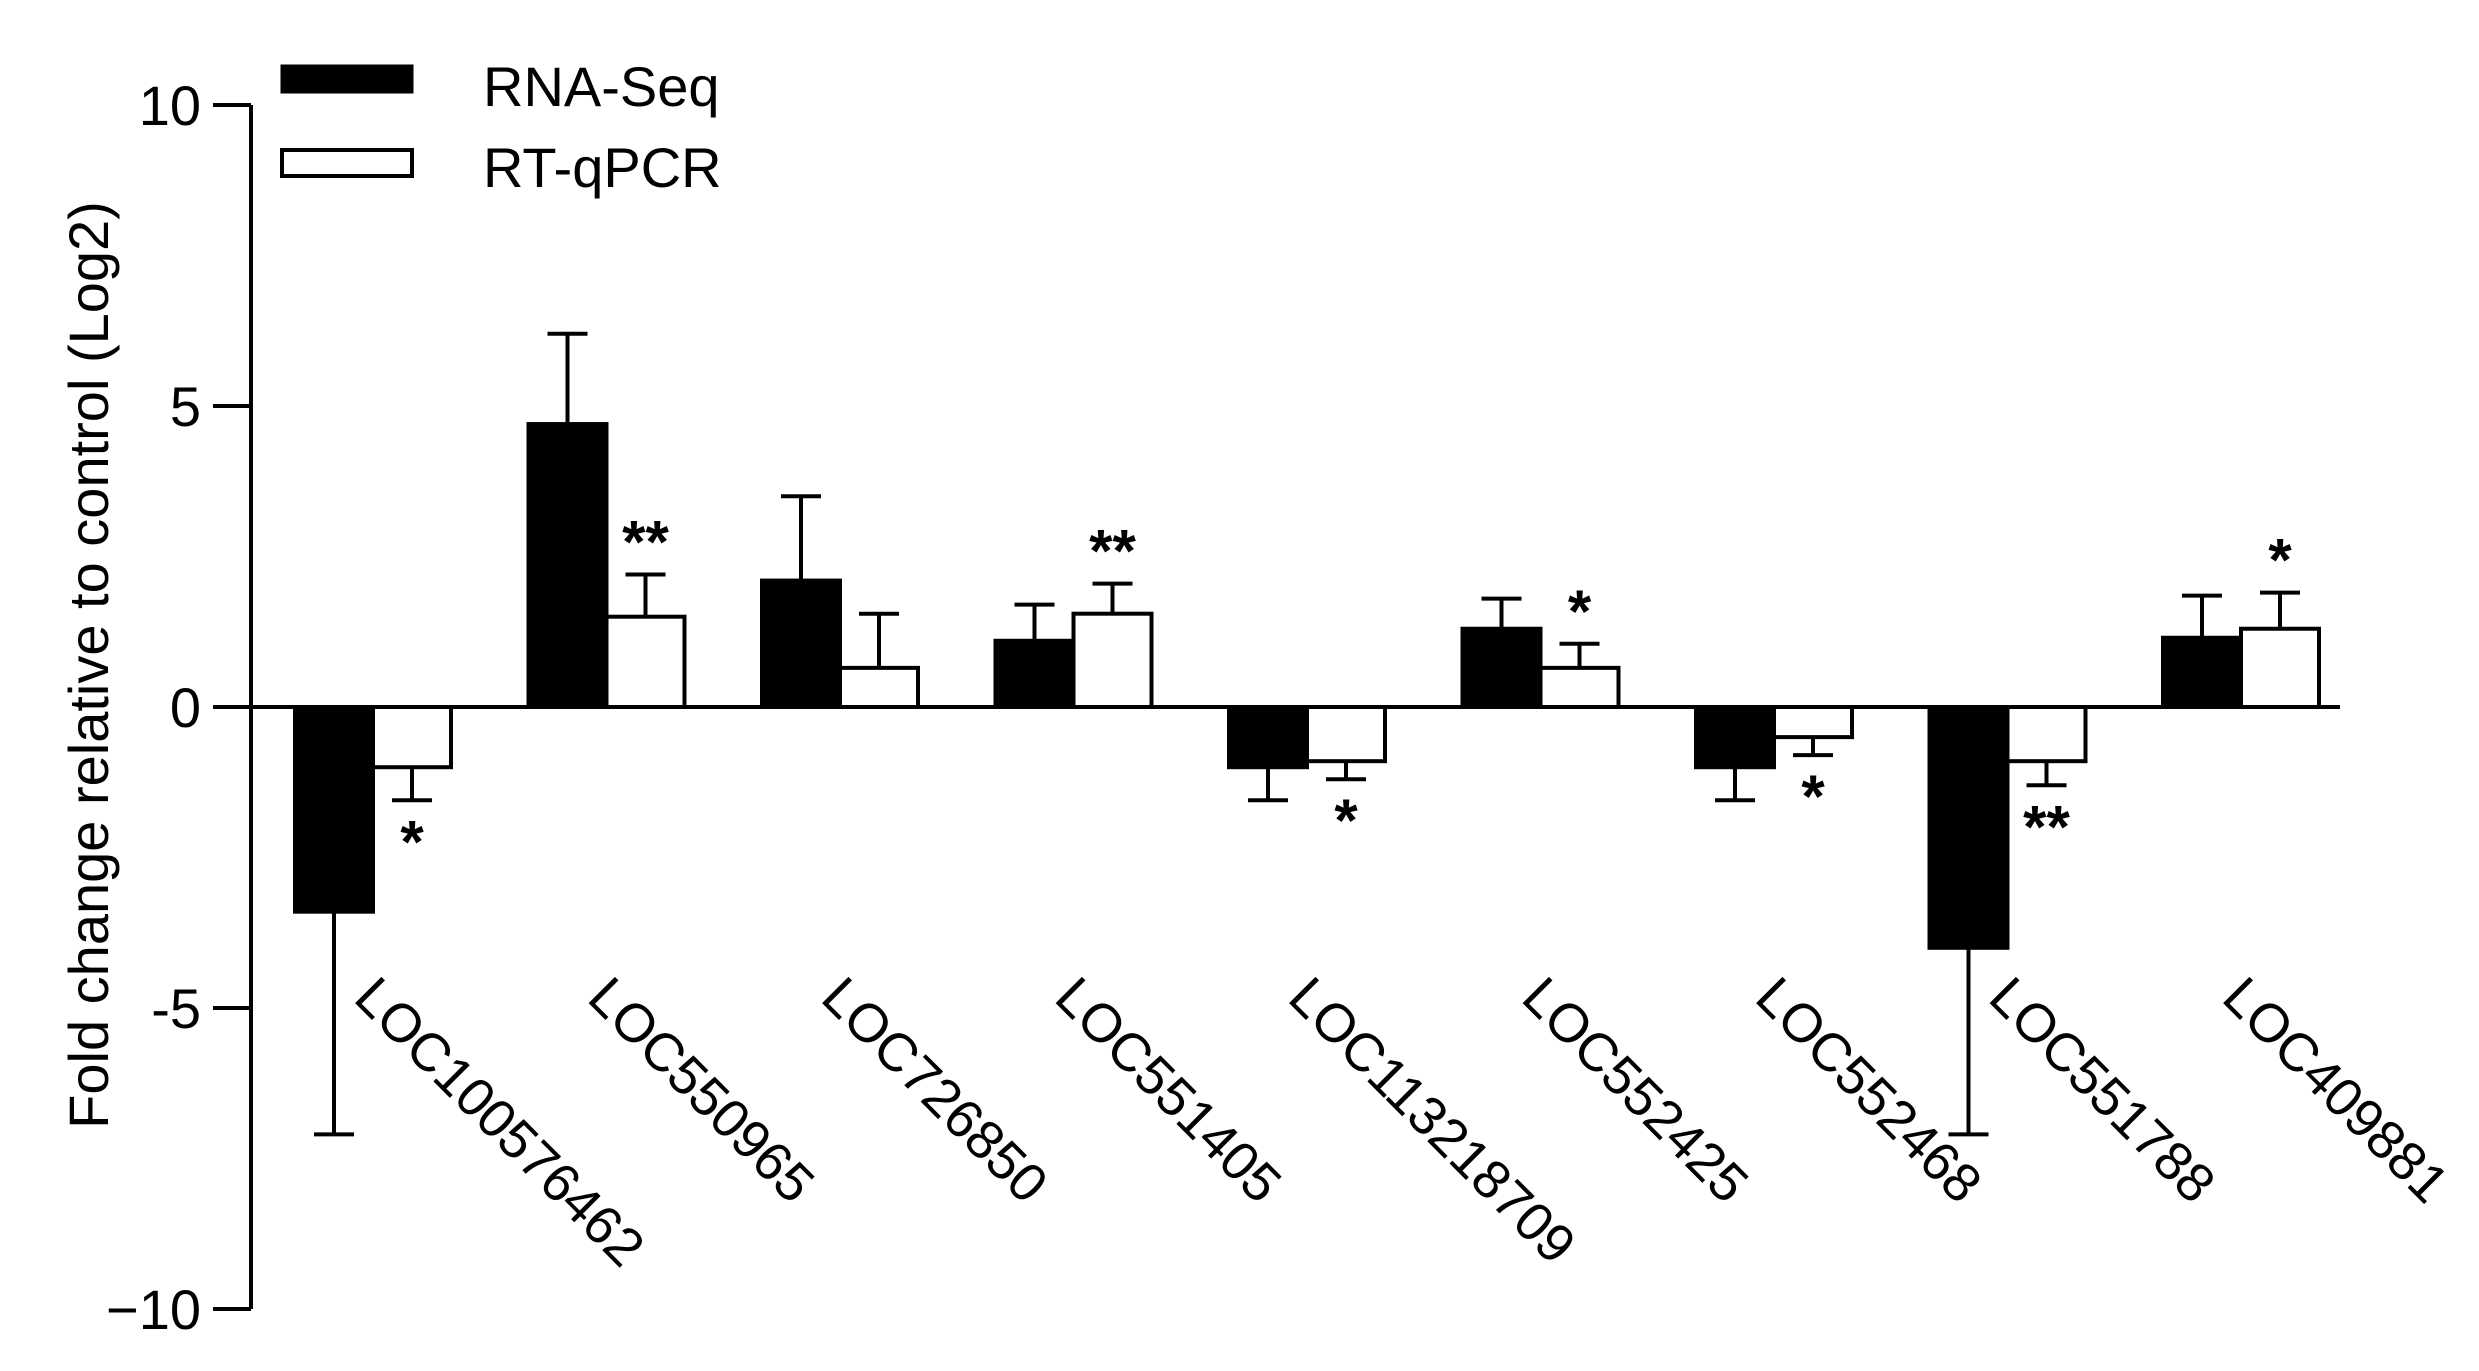 The width and height of the screenshot is (2479, 1371). Describe the element at coordinates (176, 1008) in the screenshot. I see `y-tick-label: -5` at that location.